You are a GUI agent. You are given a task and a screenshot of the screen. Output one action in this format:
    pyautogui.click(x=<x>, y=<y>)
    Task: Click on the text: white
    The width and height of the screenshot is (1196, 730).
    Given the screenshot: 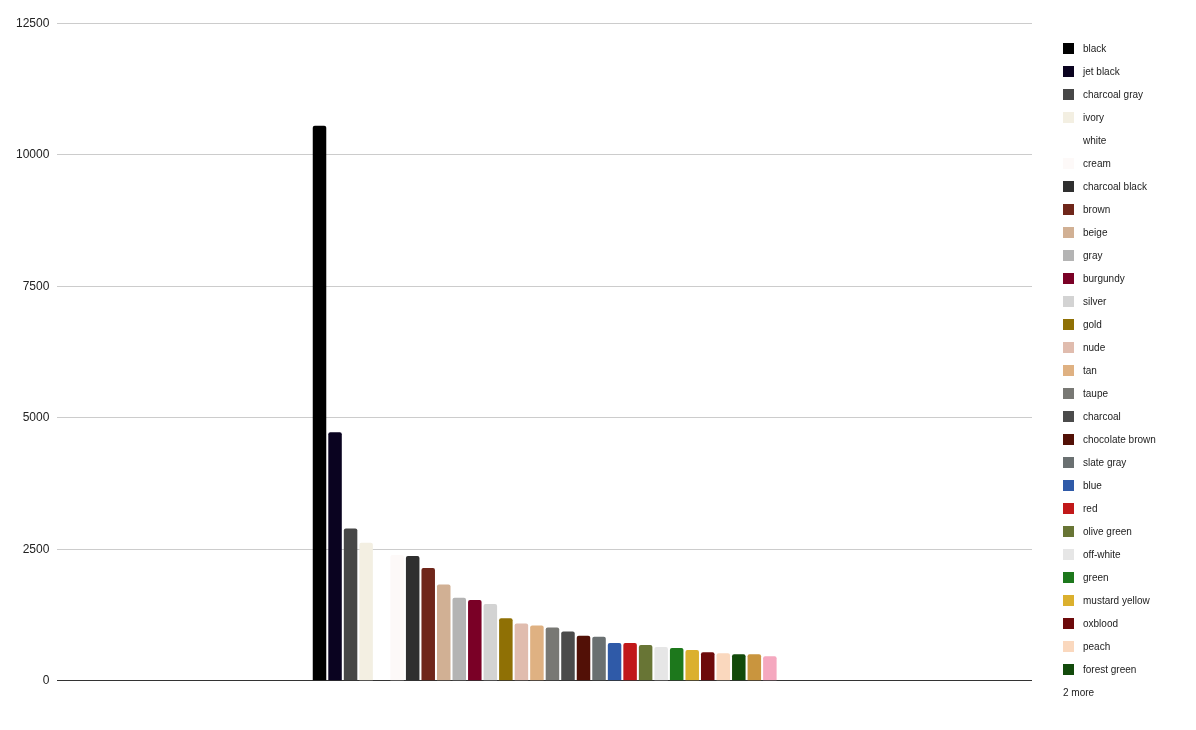 What is the action you would take?
    pyautogui.click(x=1095, y=140)
    